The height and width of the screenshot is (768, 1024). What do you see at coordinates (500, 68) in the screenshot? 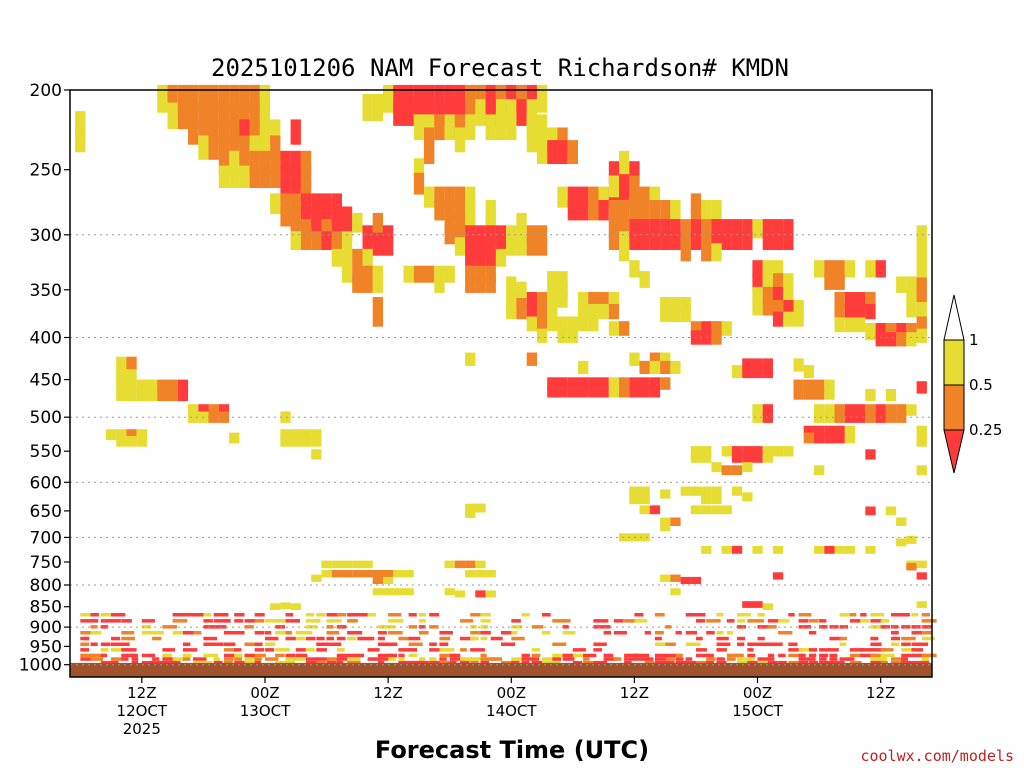
I see `chart-title: 2025101206 NAM Forecast Richardson# KMDN` at bounding box center [500, 68].